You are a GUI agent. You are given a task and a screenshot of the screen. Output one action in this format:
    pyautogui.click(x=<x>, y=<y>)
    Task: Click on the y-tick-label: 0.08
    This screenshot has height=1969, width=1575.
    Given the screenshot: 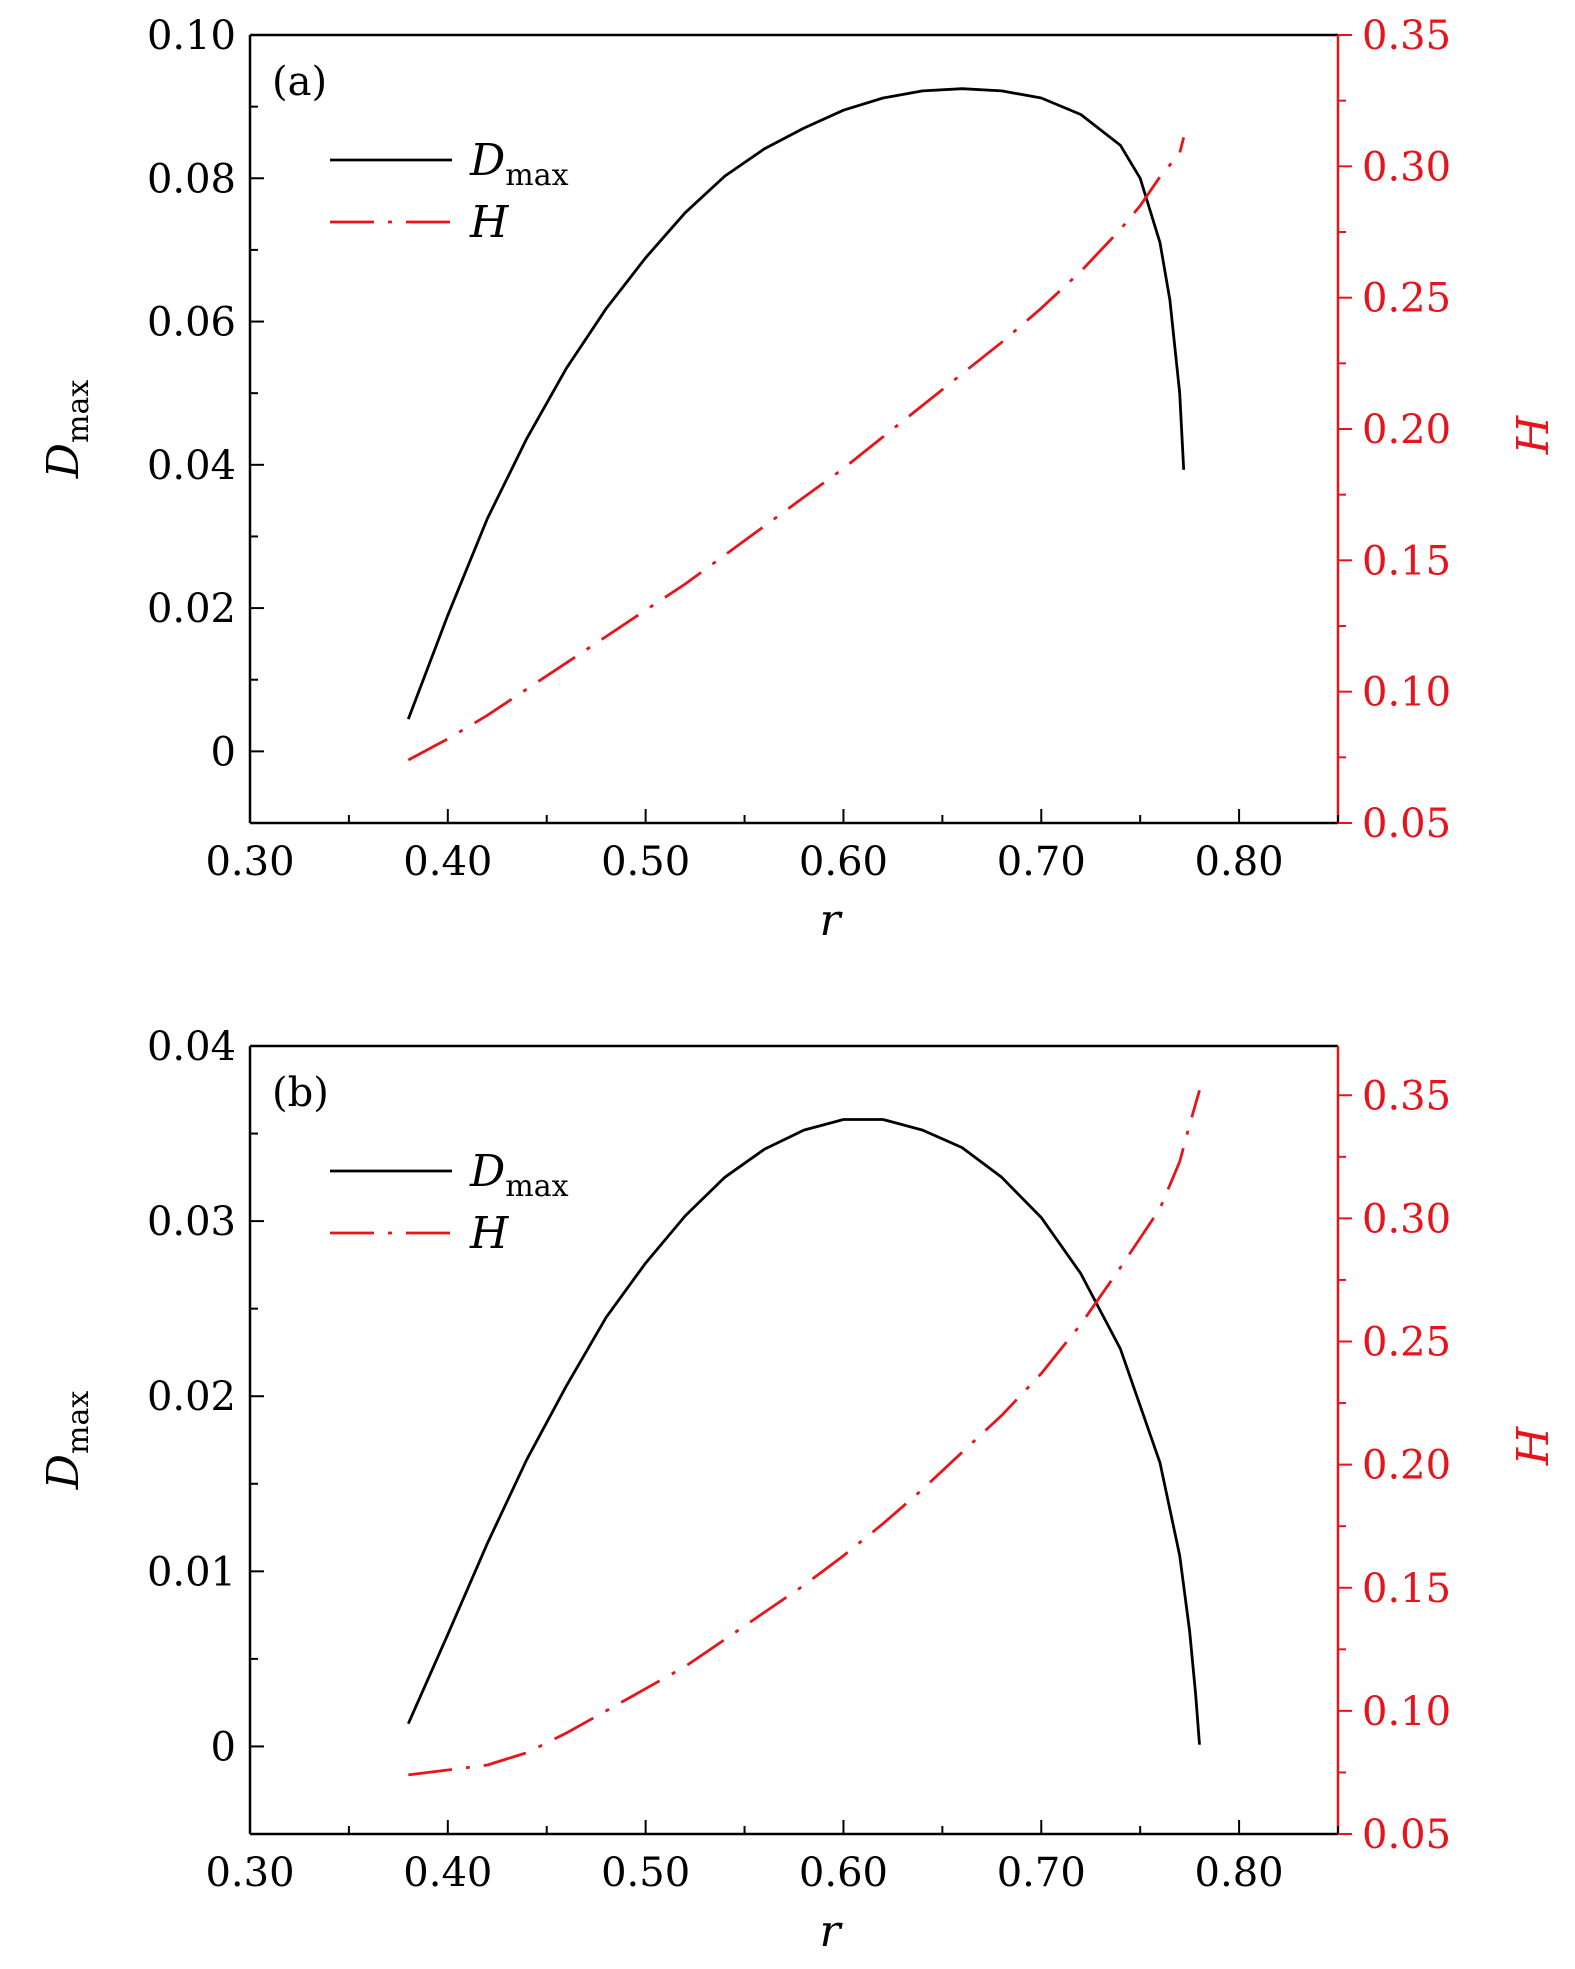 What is the action you would take?
    pyautogui.click(x=191, y=179)
    